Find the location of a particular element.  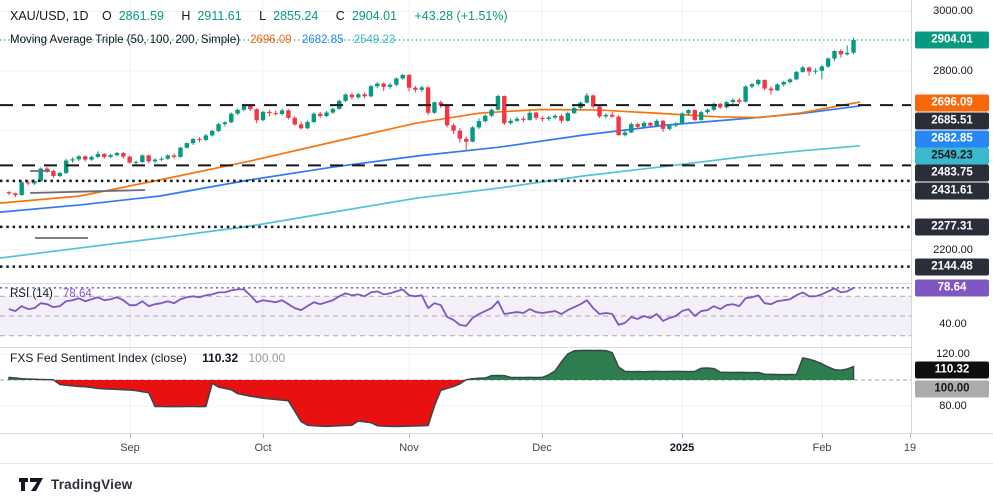

time-axis: Sep Oct Nov Dec 2025 Feb 19 is located at coordinates (496, 448).